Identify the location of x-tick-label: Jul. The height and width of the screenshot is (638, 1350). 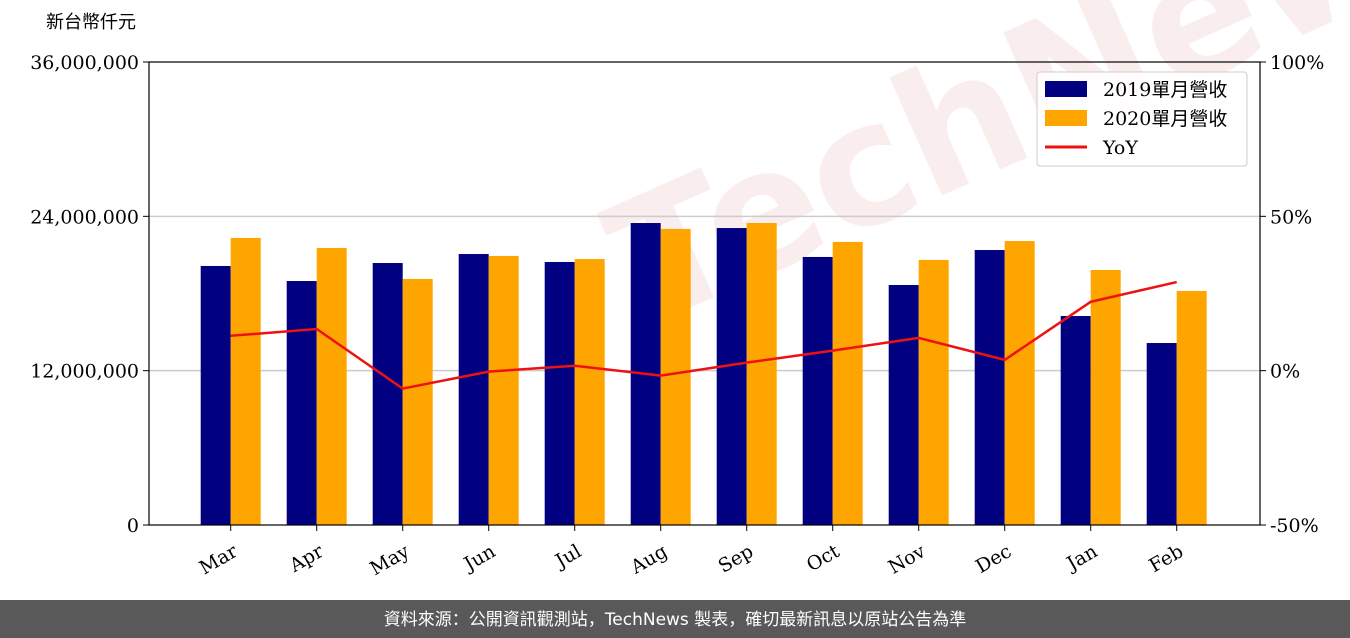
(567, 556).